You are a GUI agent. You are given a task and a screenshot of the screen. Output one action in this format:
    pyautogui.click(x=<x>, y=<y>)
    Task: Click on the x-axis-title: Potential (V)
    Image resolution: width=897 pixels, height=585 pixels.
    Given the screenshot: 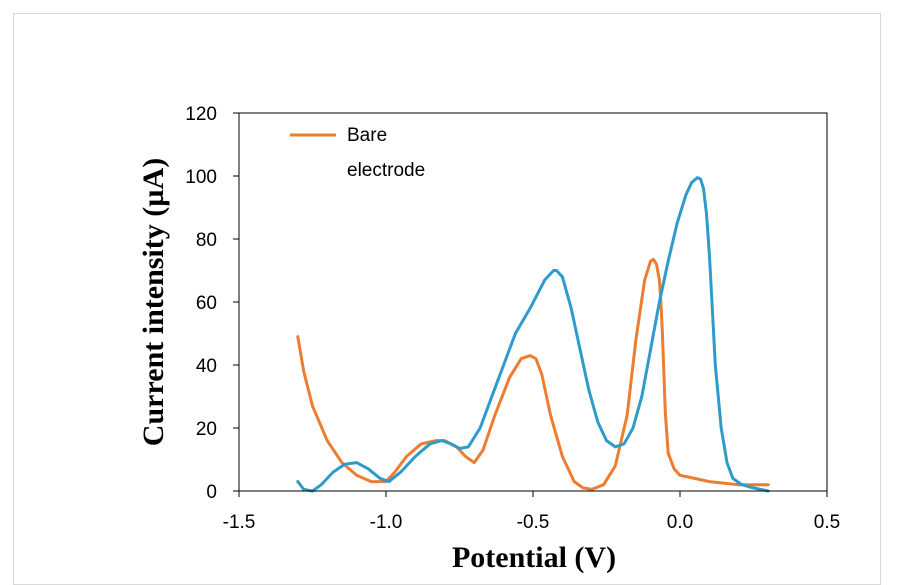 What is the action you would take?
    pyautogui.click(x=534, y=557)
    